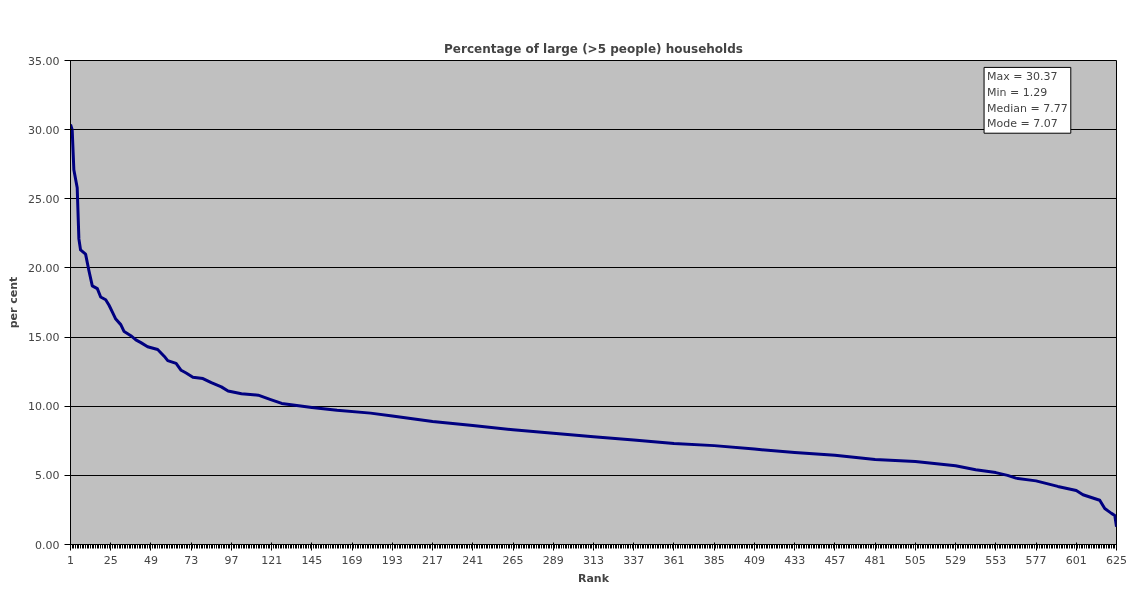 This screenshot has height=594, width=1130. What do you see at coordinates (47, 476) in the screenshot?
I see `y-tick-label: 5.00` at bounding box center [47, 476].